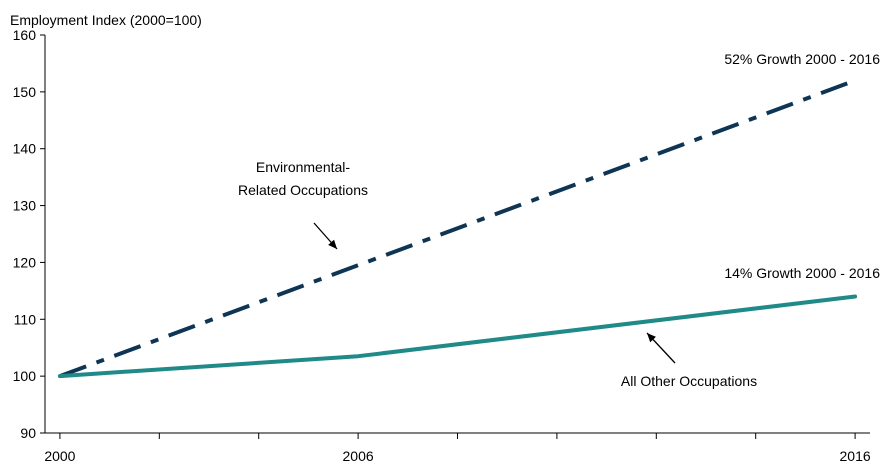 The image size is (886, 470). Describe the element at coordinates (25, 262) in the screenshot. I see `y-tick-label: 120` at that location.